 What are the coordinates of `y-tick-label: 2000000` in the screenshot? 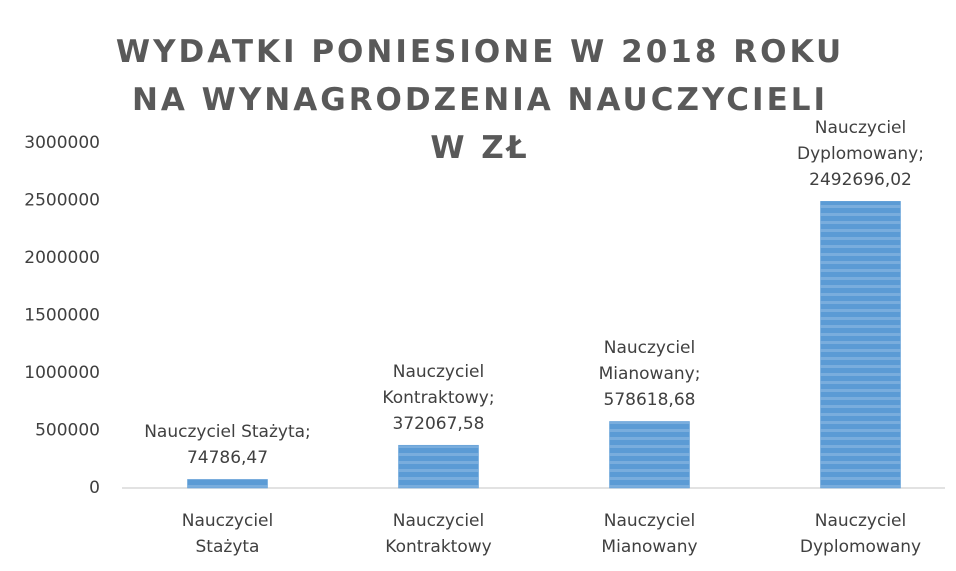 It's located at (62, 258).